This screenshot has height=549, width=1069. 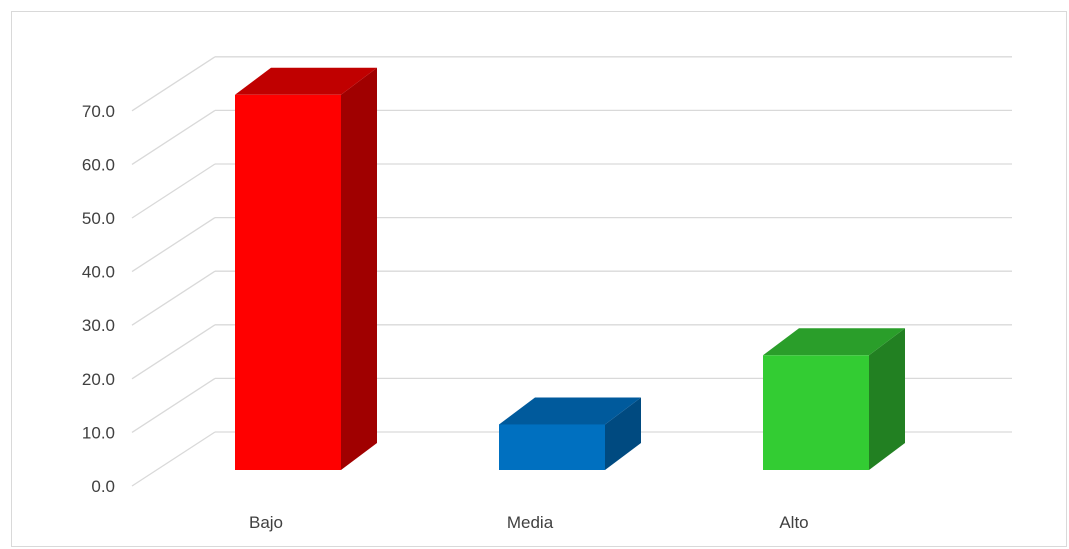 What do you see at coordinates (98, 111) in the screenshot?
I see `y-tick-label: 70.0` at bounding box center [98, 111].